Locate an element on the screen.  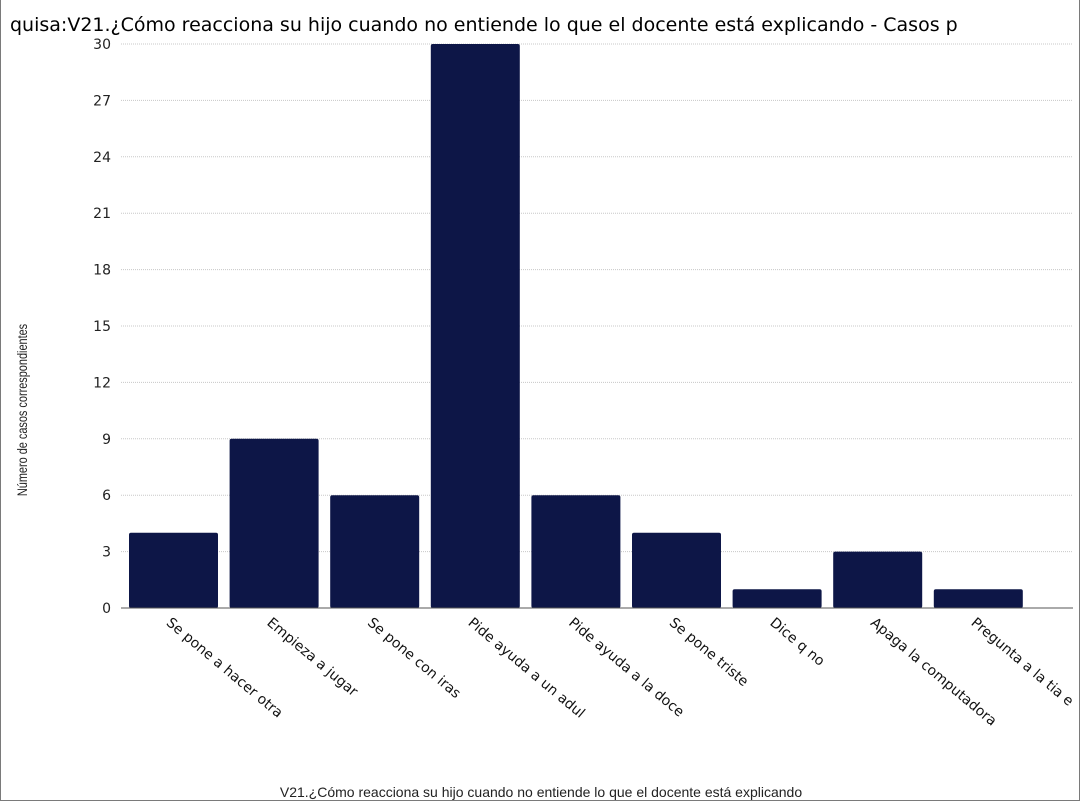
x-tick-label: Empieza a jugar is located at coordinates (312, 657).